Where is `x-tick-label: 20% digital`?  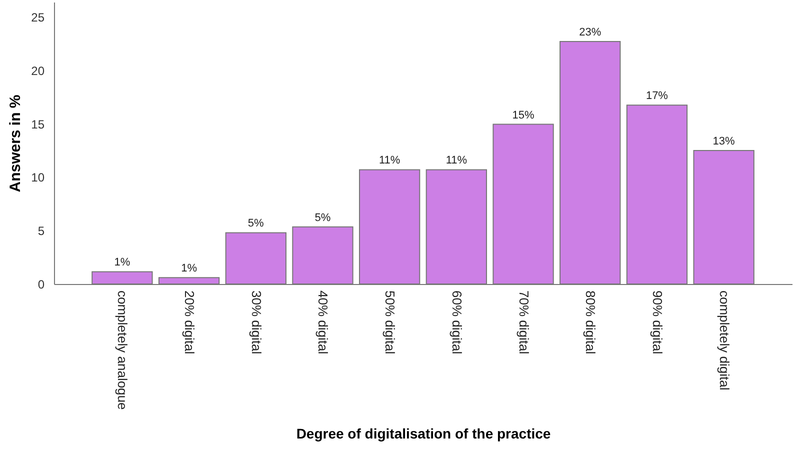
x-tick-label: 20% digital is located at coordinates (190, 322).